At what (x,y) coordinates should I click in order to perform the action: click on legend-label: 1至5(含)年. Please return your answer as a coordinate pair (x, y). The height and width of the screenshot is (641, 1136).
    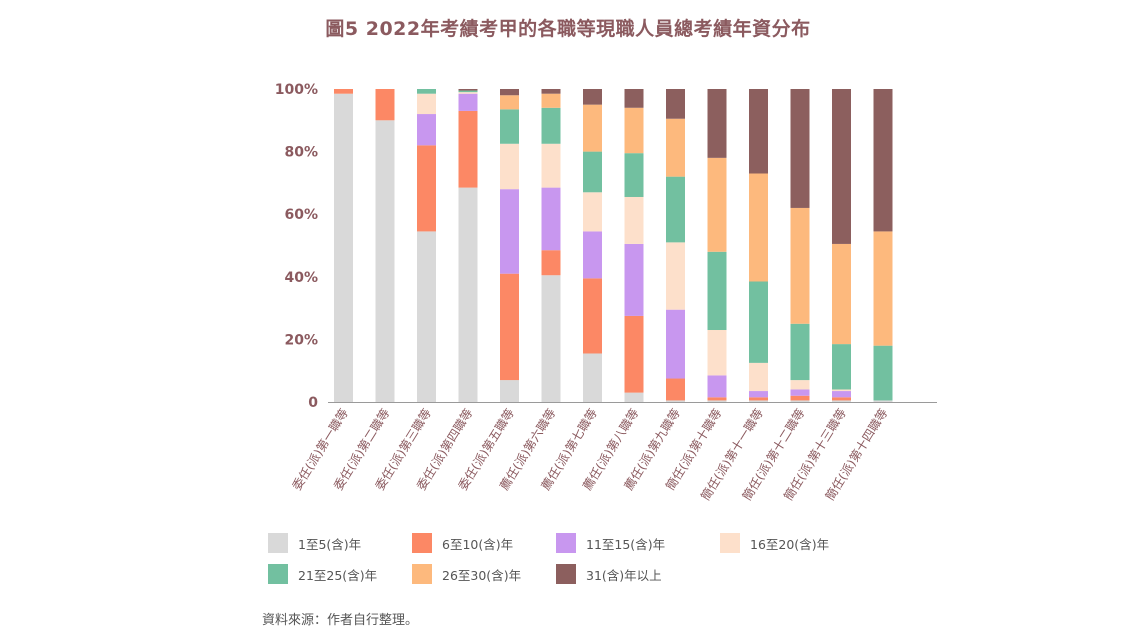
    Looking at the image, I should click on (330, 544).